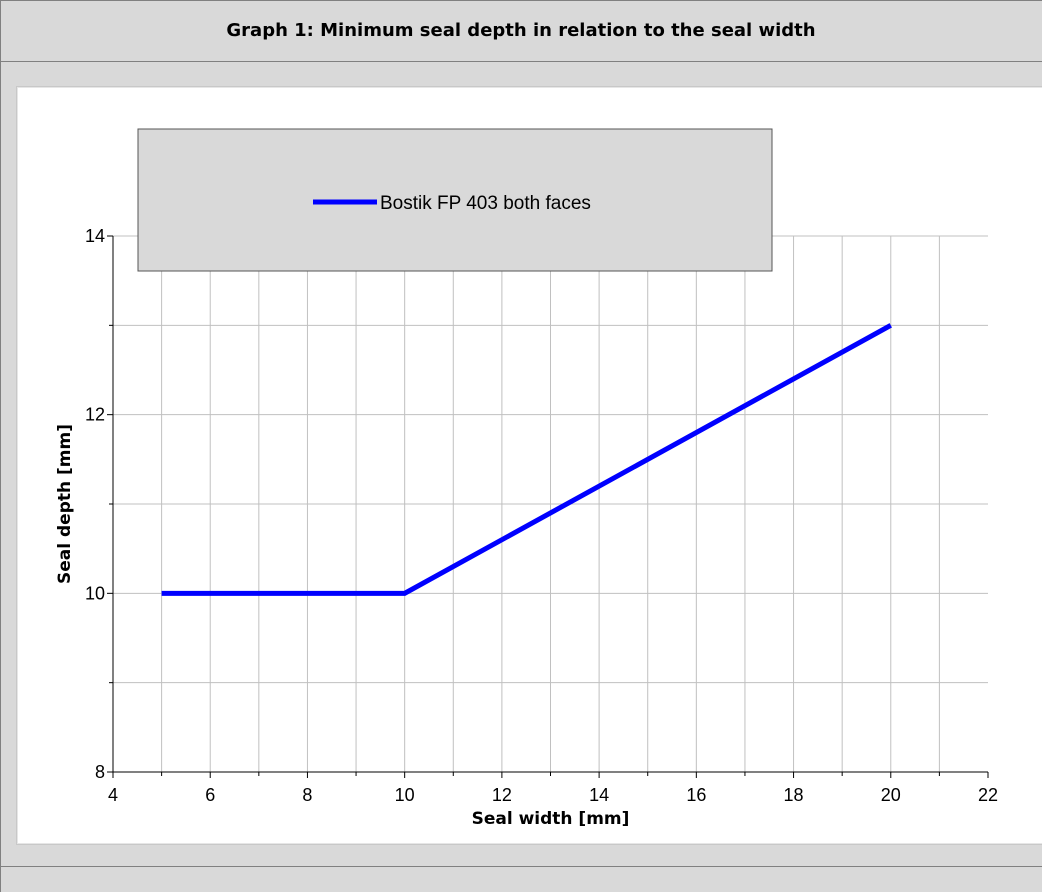  I want to click on x-tick-label: 14, so click(599, 795).